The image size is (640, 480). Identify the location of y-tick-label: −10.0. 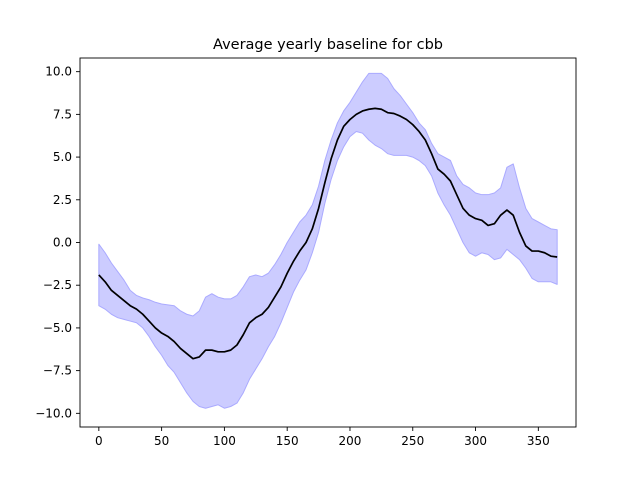
(53, 413).